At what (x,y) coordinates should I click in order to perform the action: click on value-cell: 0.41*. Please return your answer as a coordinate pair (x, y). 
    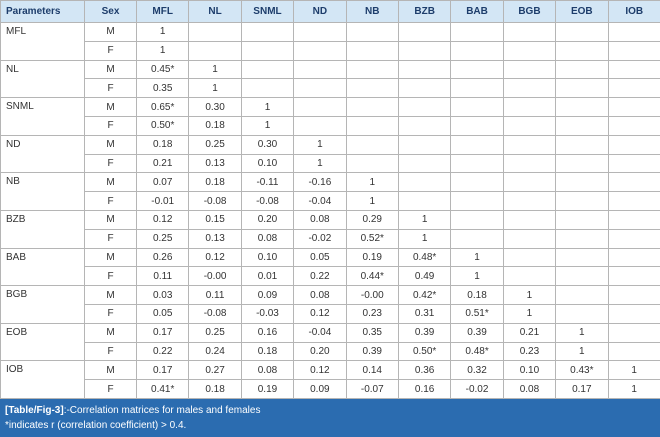
    Looking at the image, I should click on (163, 389).